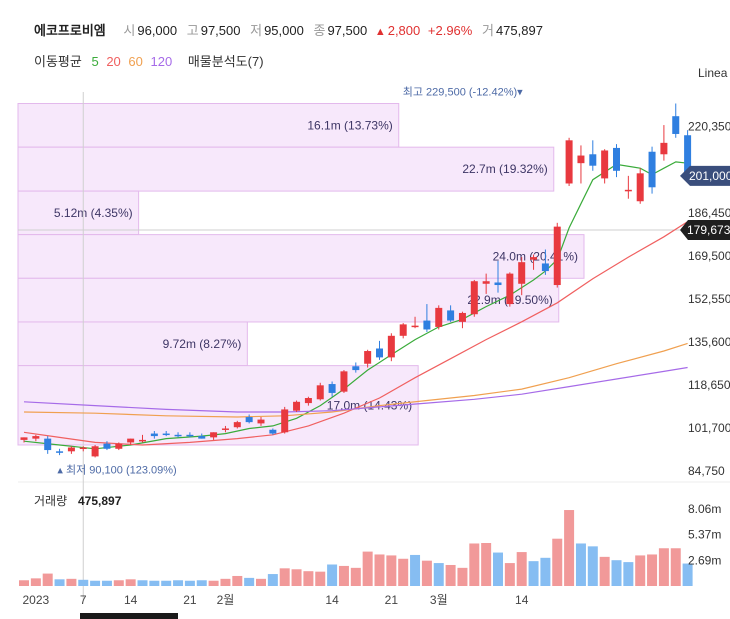 This screenshot has width=730, height=619. Describe the element at coordinates (709, 176) in the screenshot. I see `last-price-value: 201,000` at that location.